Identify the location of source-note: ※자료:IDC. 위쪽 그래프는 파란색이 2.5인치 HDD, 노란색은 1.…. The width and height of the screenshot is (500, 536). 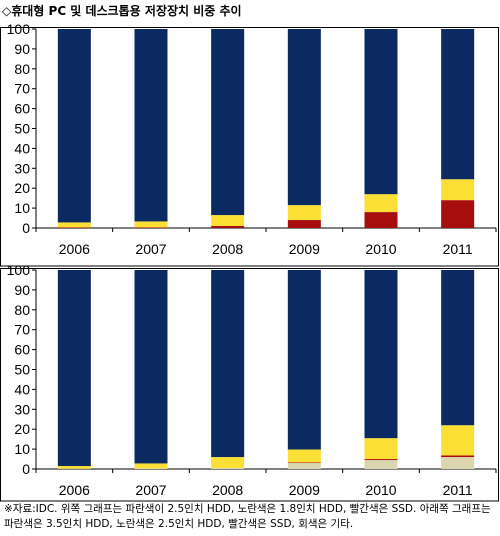
(247, 516).